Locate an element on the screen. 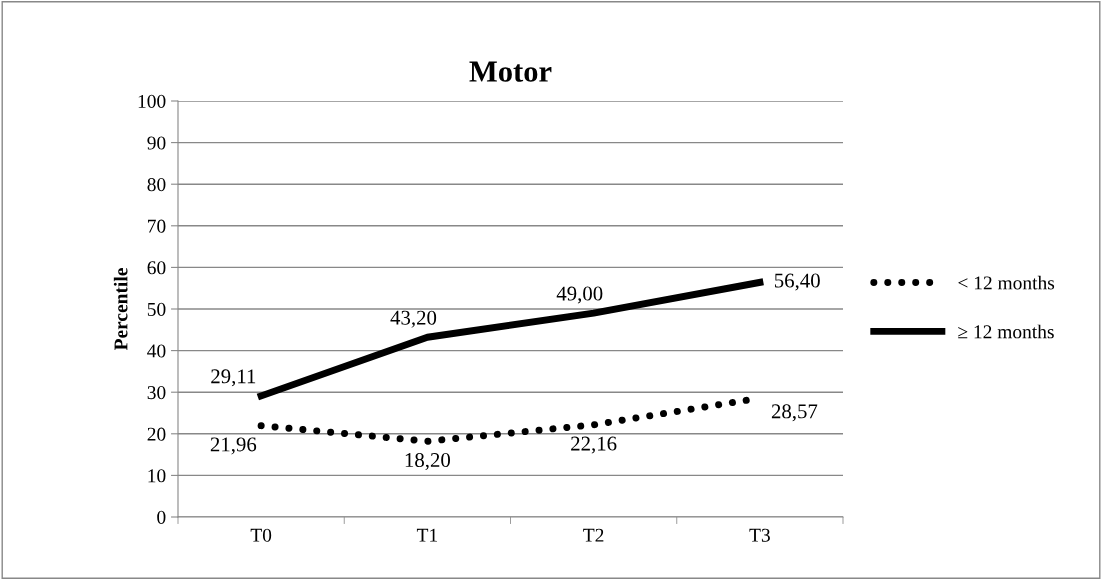 This screenshot has width=1102, height=580. data-label: 28,57 is located at coordinates (794, 413).